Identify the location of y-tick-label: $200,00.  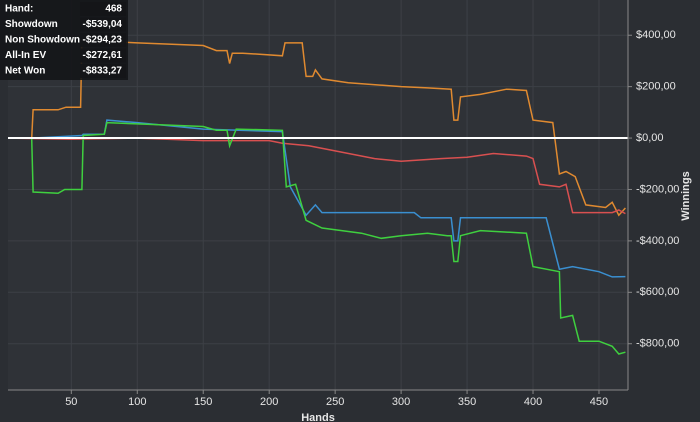
(656, 87).